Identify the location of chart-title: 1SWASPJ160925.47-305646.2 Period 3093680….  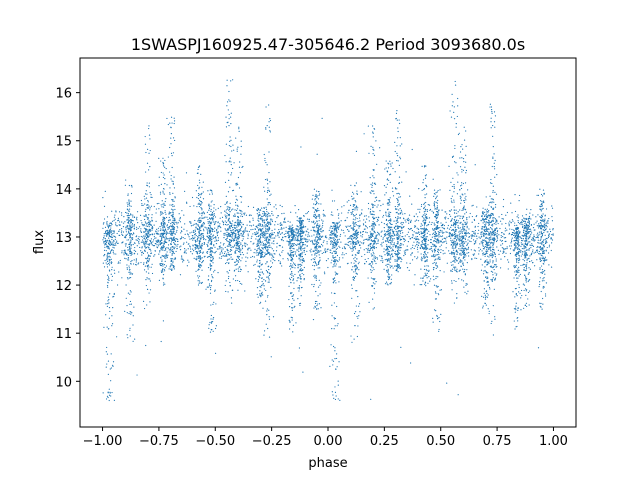
(328, 44).